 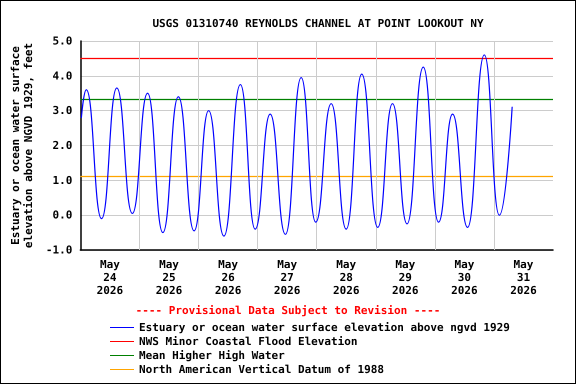 I want to click on chart-title: USGS 01310740 REYNOLDS CHANNEL AT POINT LOOKOUT NY, so click(x=318, y=23).